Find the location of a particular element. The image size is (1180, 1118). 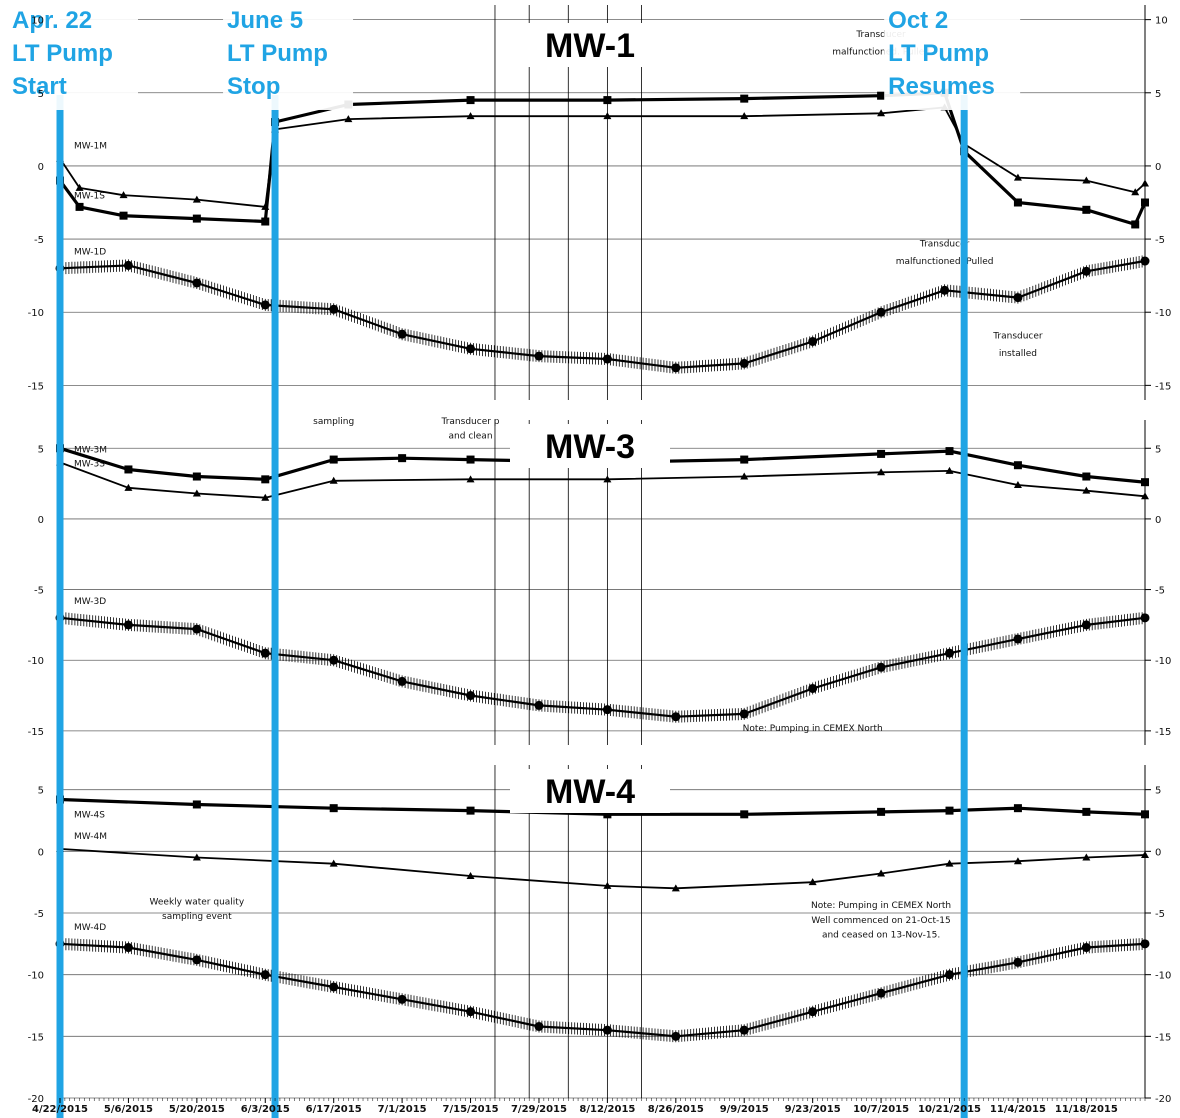

event-label: June 5 is located at coordinates (265, 20).